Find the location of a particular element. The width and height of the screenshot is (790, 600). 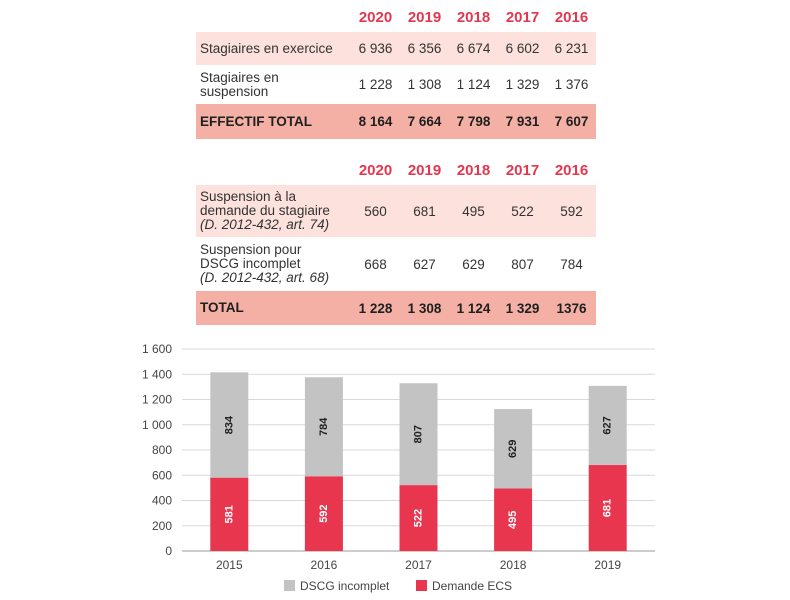

total-row: TOTAL 1 228 1 308 1 124 1 329 1376 is located at coordinates (396, 308).